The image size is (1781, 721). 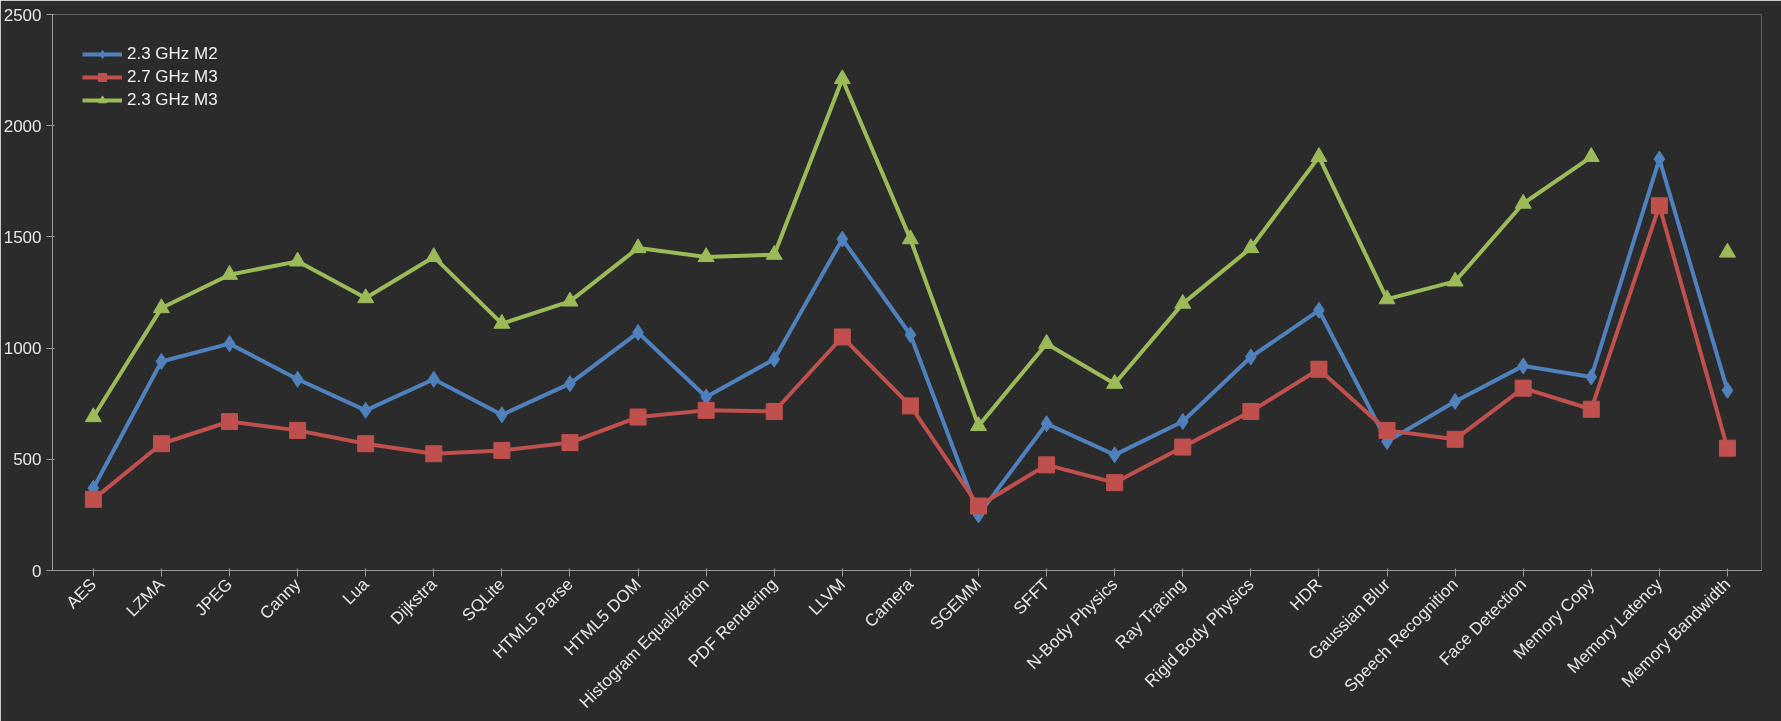 I want to click on y-tick-label: 2500, so click(x=22, y=15).